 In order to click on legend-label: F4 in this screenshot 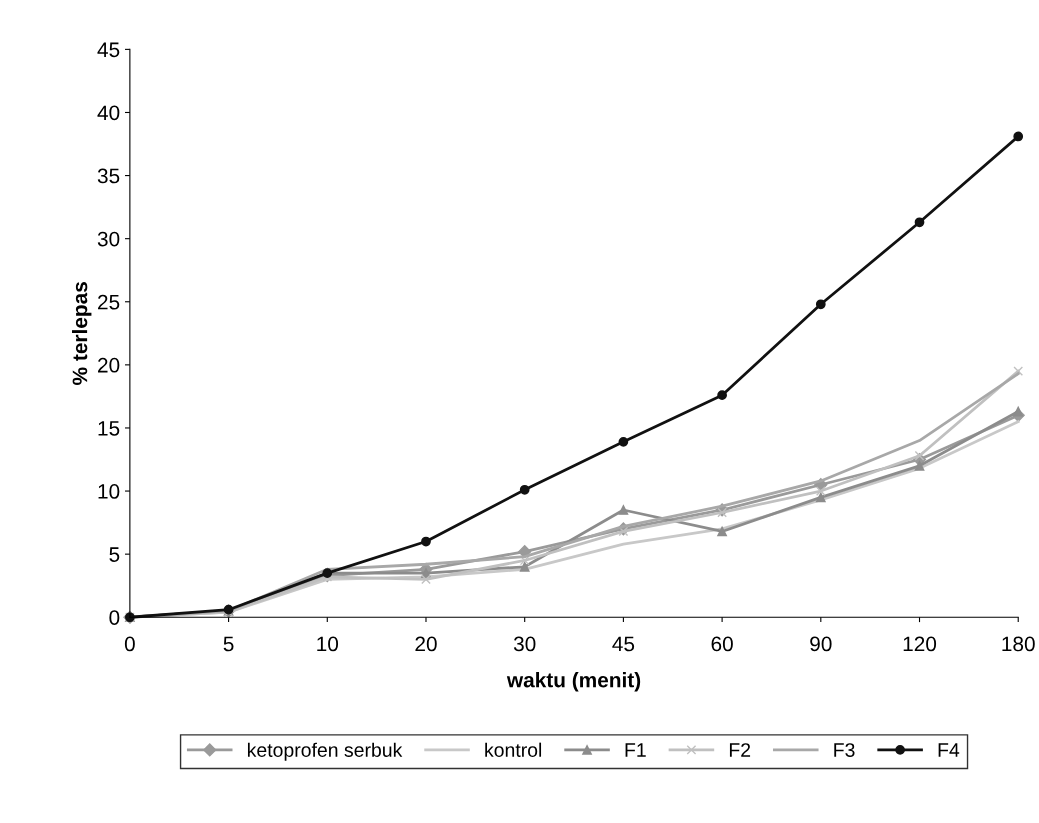, I will do `click(949, 750)`.